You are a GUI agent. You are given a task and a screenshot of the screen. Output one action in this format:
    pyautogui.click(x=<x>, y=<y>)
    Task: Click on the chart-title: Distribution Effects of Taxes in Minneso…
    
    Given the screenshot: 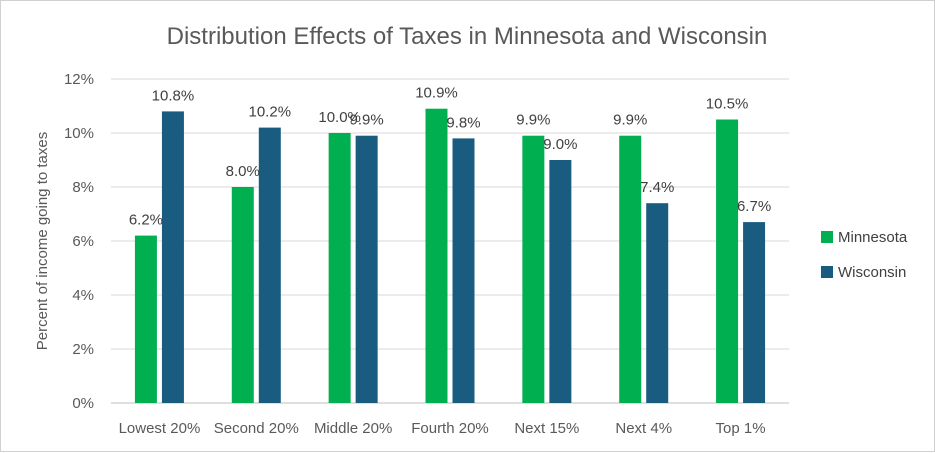 What is the action you would take?
    pyautogui.click(x=467, y=36)
    